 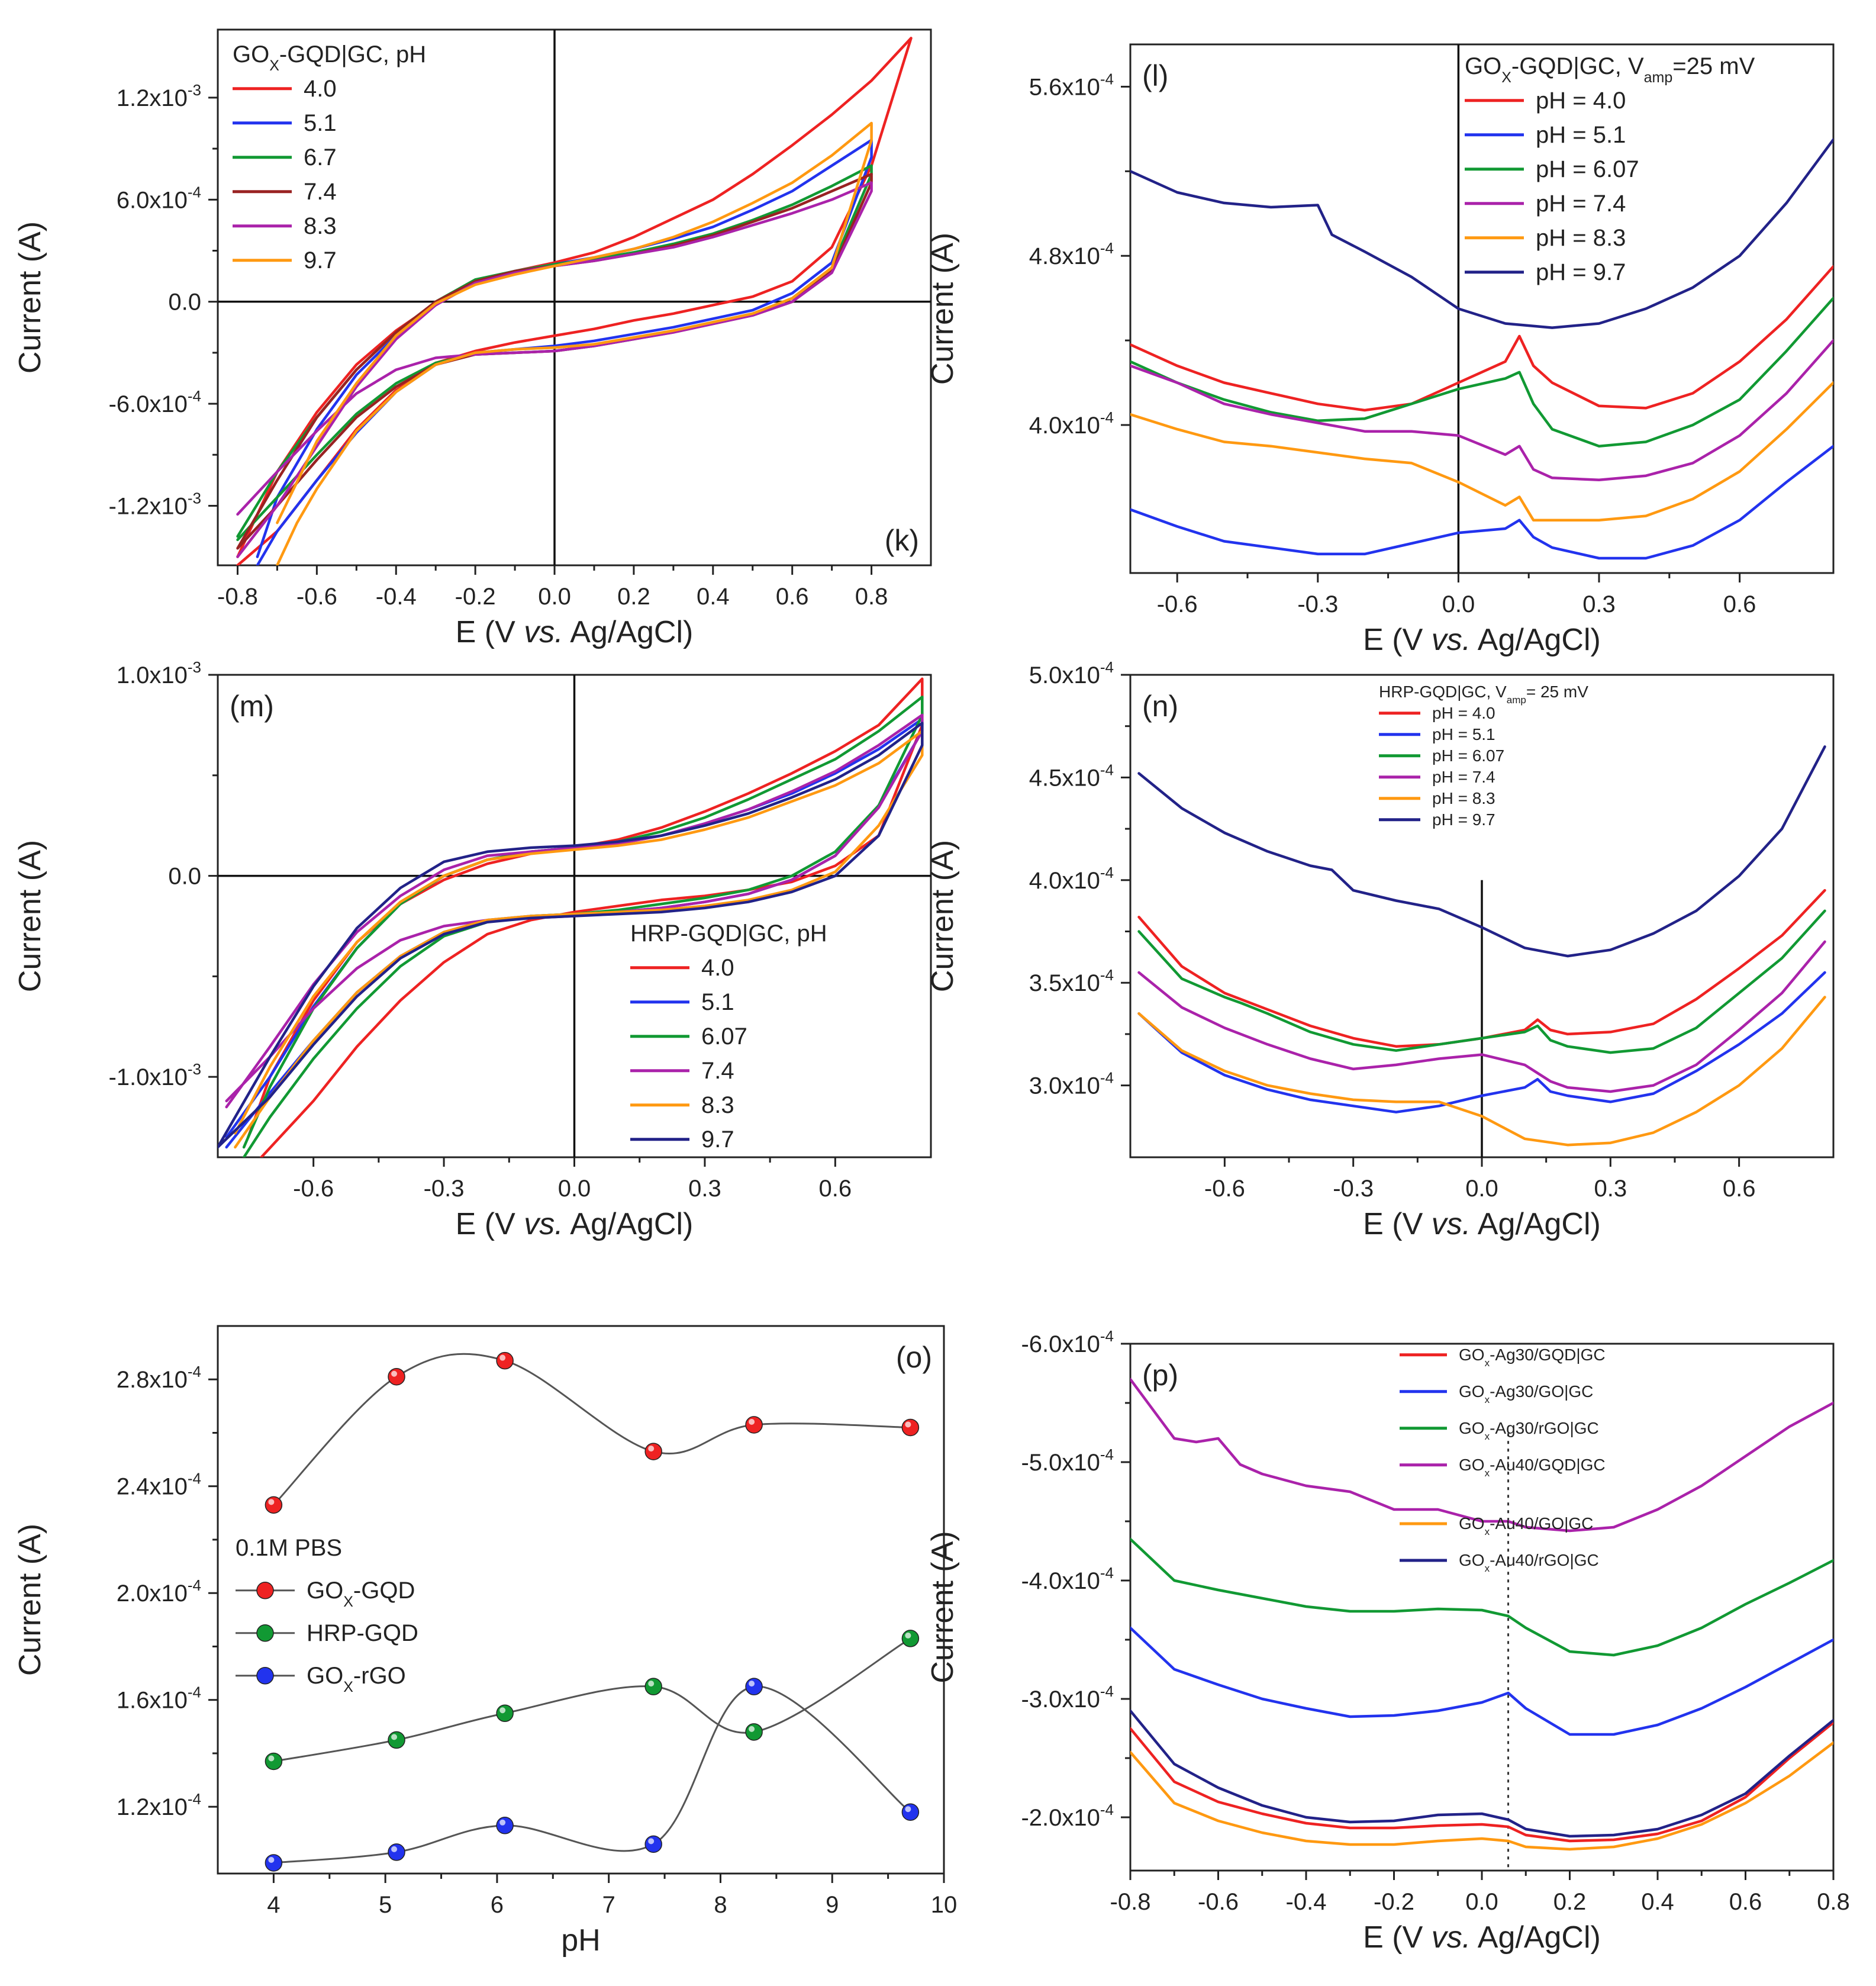 What do you see at coordinates (497, 1905) in the screenshot?
I see `x-tick-label: 6` at bounding box center [497, 1905].